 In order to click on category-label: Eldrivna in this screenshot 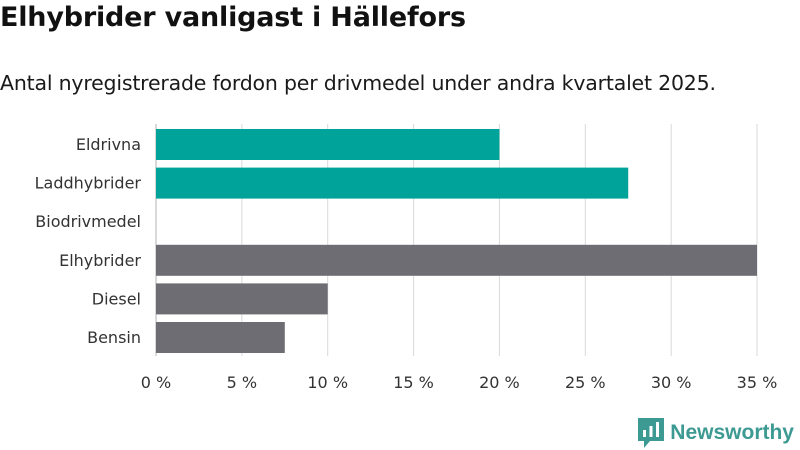, I will do `click(108, 144)`.